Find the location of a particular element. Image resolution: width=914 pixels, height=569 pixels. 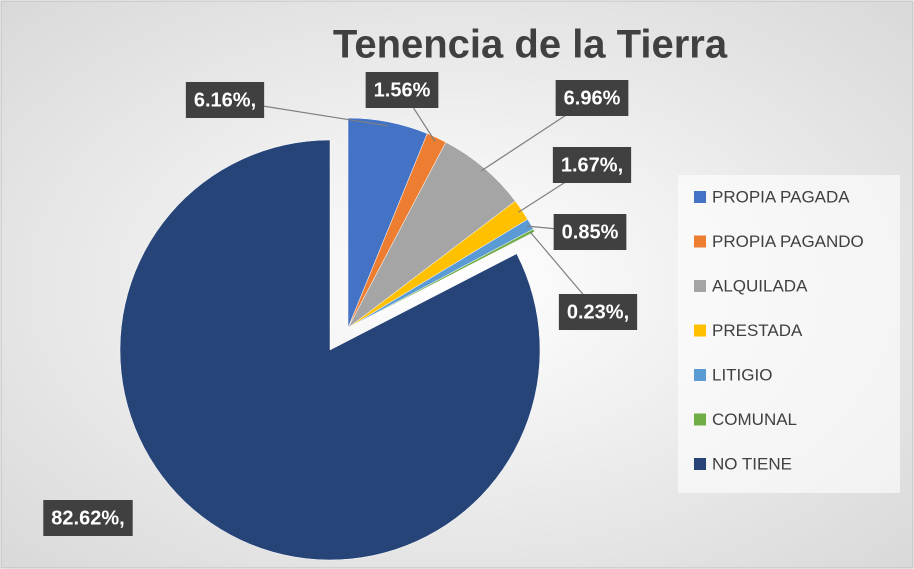

legend-label: PROPIA PAGANDO is located at coordinates (788, 241).